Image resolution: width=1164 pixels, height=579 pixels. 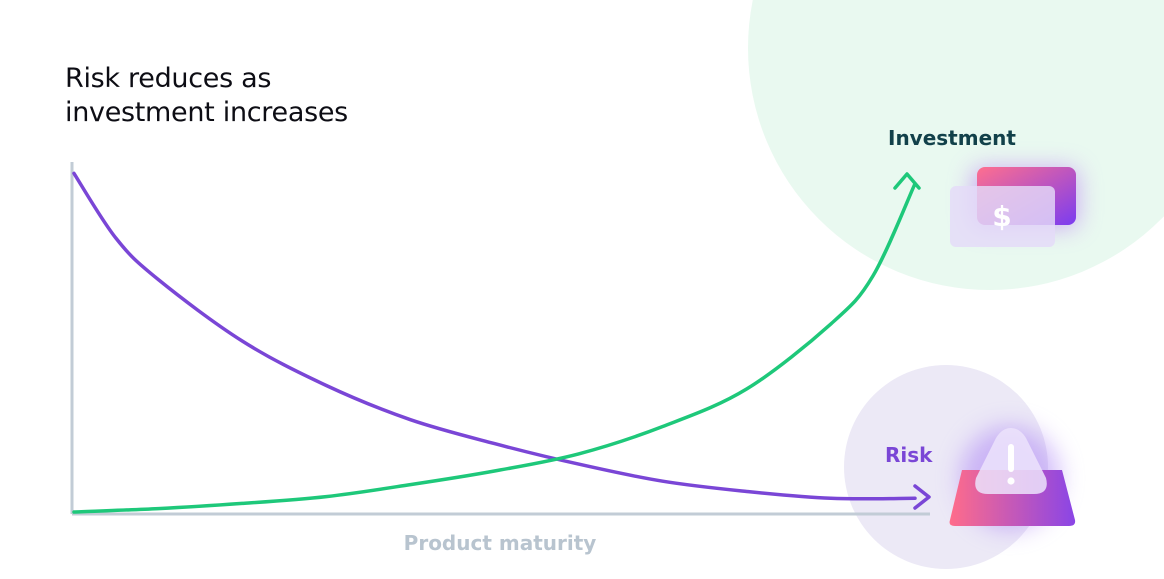 I want to click on investment-arrowhead, so click(x=907, y=181).